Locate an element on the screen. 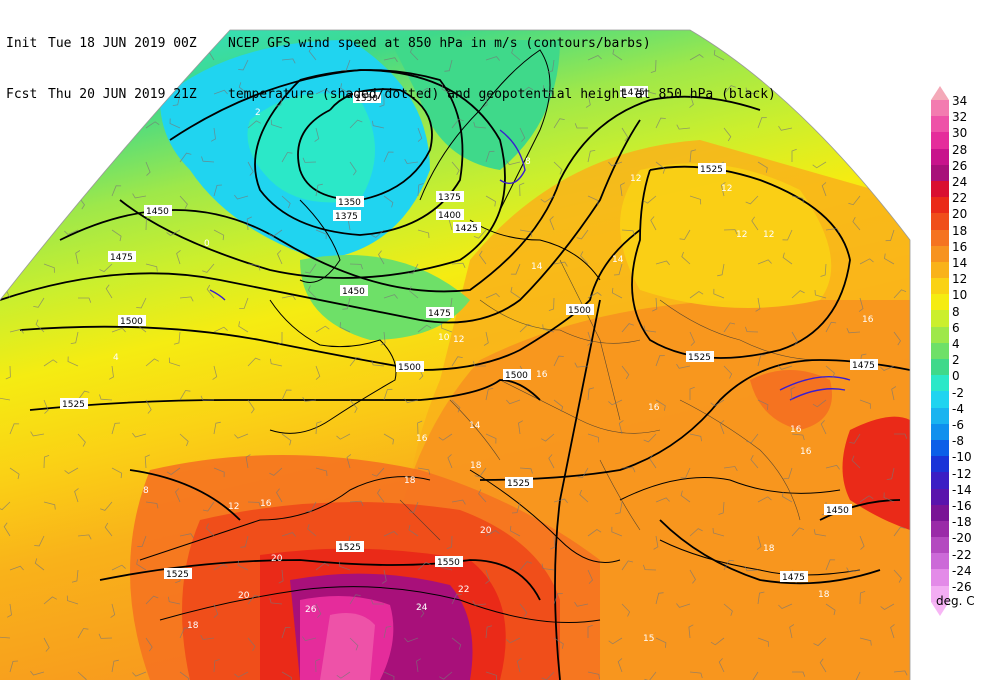 This screenshot has width=1000, height=680. temperature-label: 22 is located at coordinates (463, 590).